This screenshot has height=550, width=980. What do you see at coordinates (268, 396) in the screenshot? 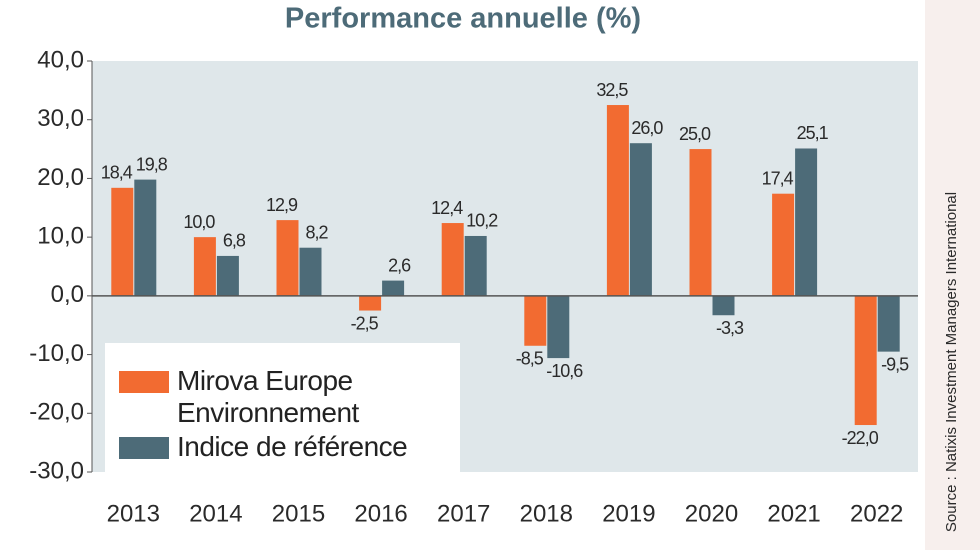
I see `legend-label: Mirova Europe Environnement` at bounding box center [268, 396].